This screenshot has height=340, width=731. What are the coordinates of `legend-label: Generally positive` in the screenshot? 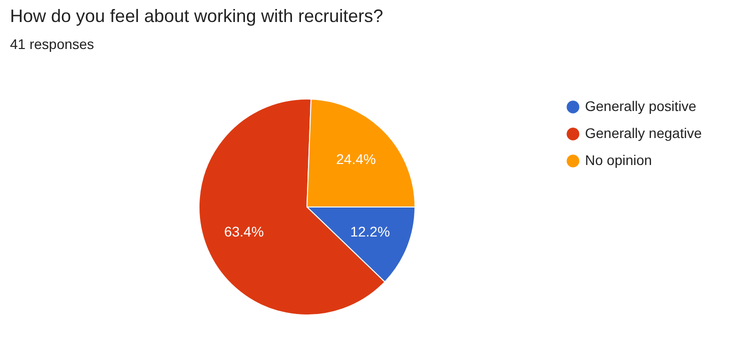 It's located at (640, 106).